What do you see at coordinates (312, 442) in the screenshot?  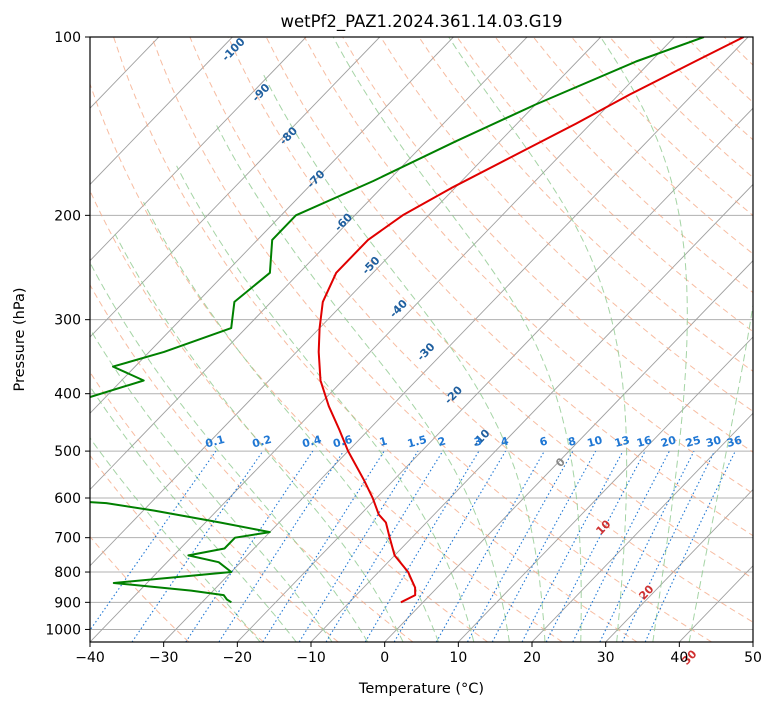 I see `mixing-ratio-label: 0.4` at bounding box center [312, 442].